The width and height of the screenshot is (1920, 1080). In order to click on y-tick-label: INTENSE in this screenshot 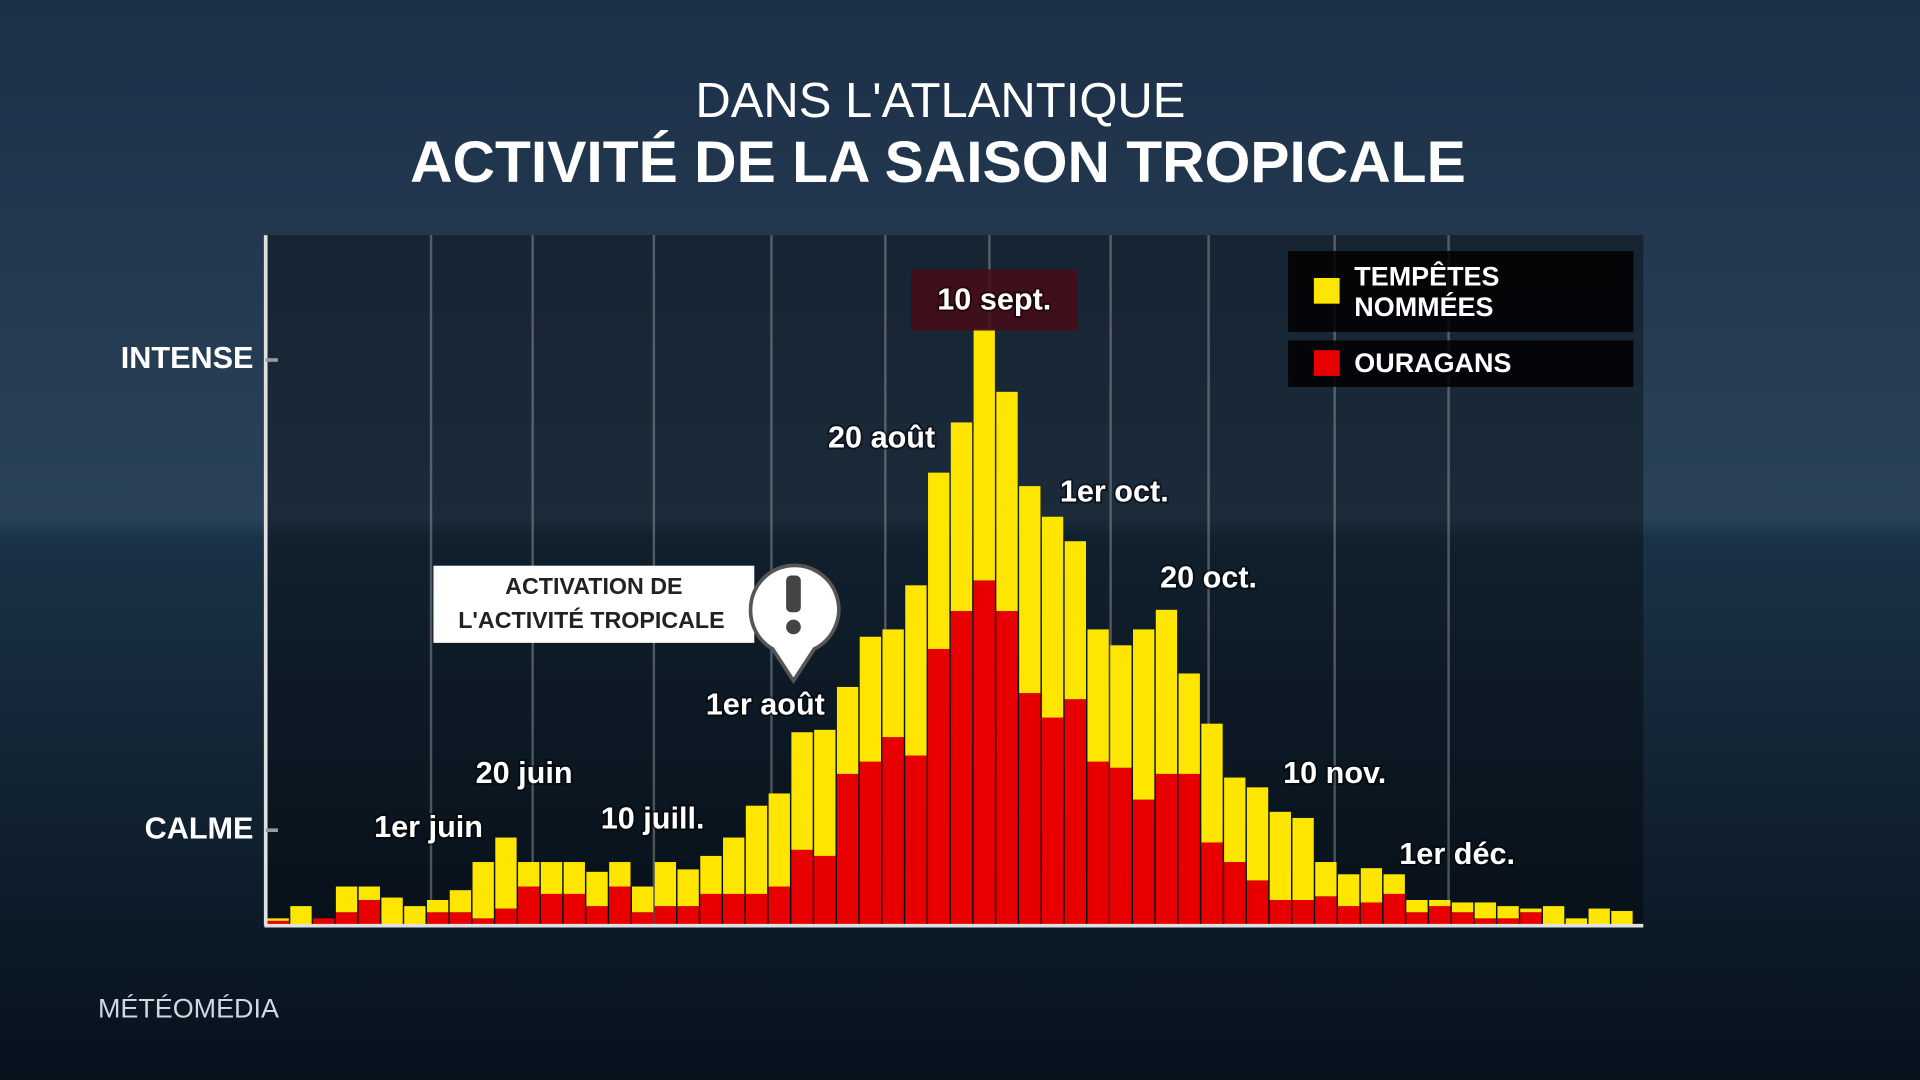, I will do `click(187, 358)`.